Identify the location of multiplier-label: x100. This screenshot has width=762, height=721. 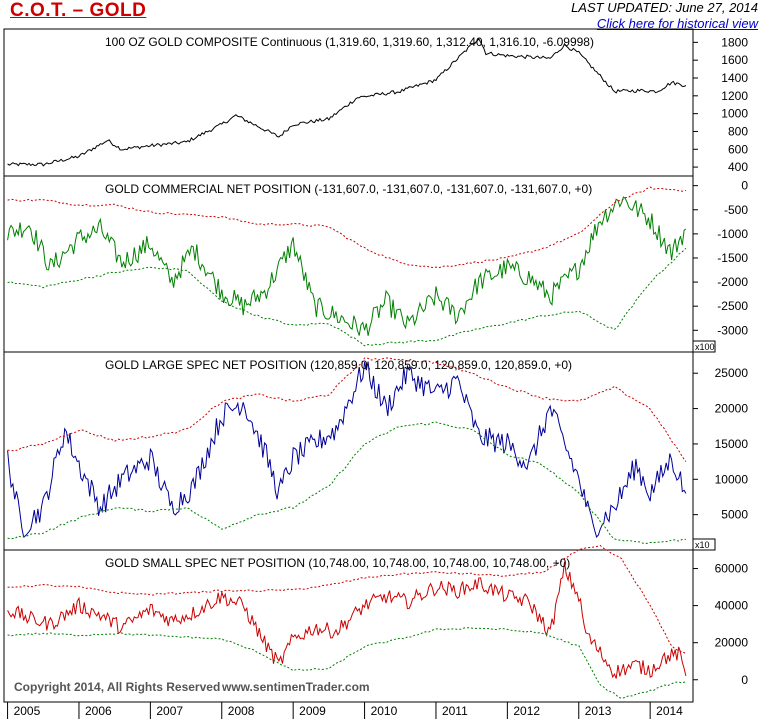
(705, 347).